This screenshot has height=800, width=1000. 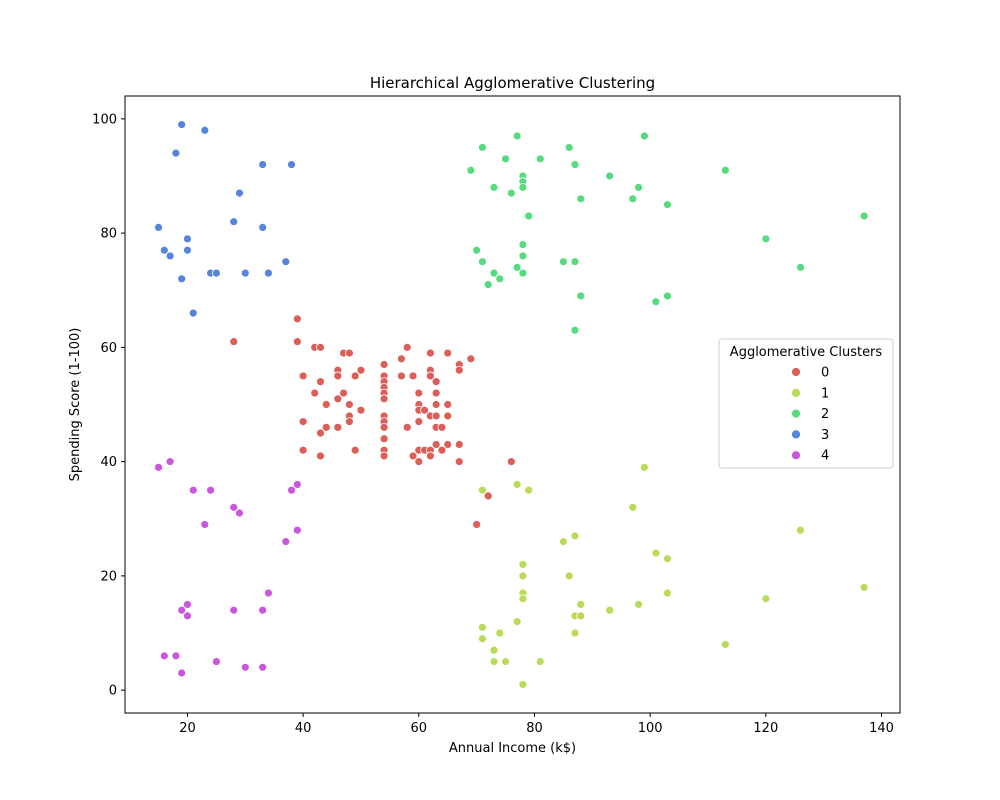 I want to click on y-tick-label: 0, so click(x=113, y=691).